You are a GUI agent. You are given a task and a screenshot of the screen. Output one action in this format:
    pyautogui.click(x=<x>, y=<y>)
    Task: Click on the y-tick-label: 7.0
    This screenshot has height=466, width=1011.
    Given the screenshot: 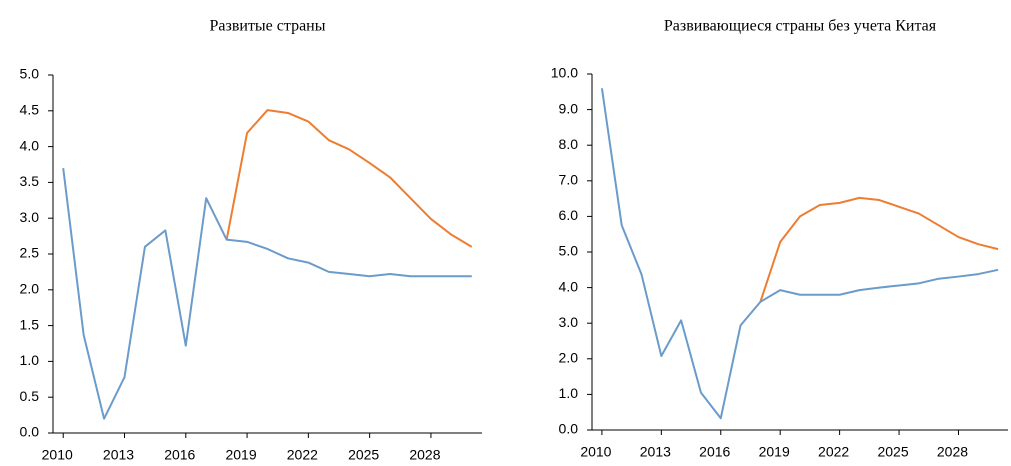 What is the action you would take?
    pyautogui.click(x=569, y=180)
    